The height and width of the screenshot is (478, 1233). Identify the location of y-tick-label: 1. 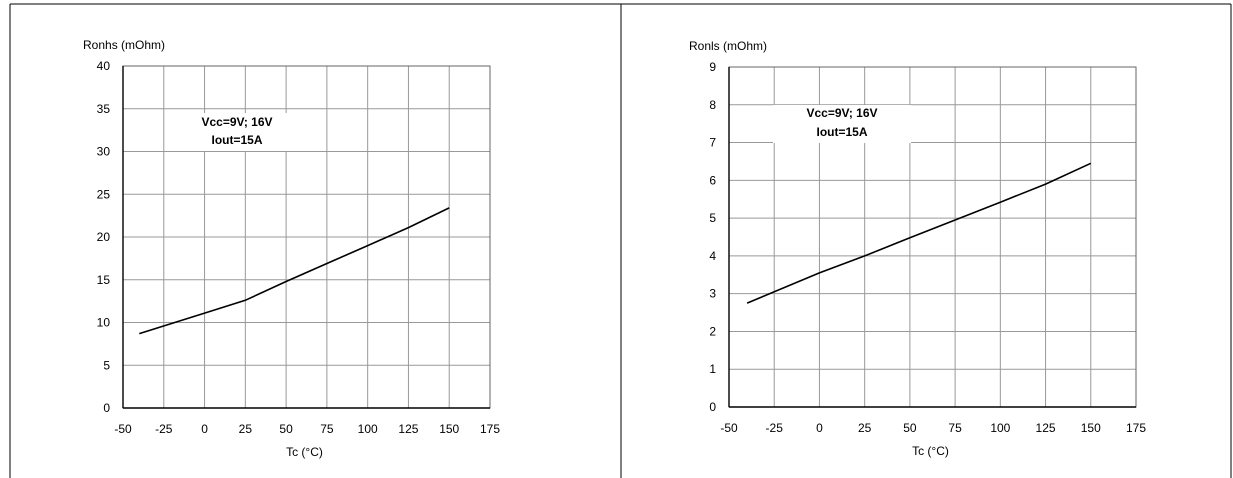
(712, 369).